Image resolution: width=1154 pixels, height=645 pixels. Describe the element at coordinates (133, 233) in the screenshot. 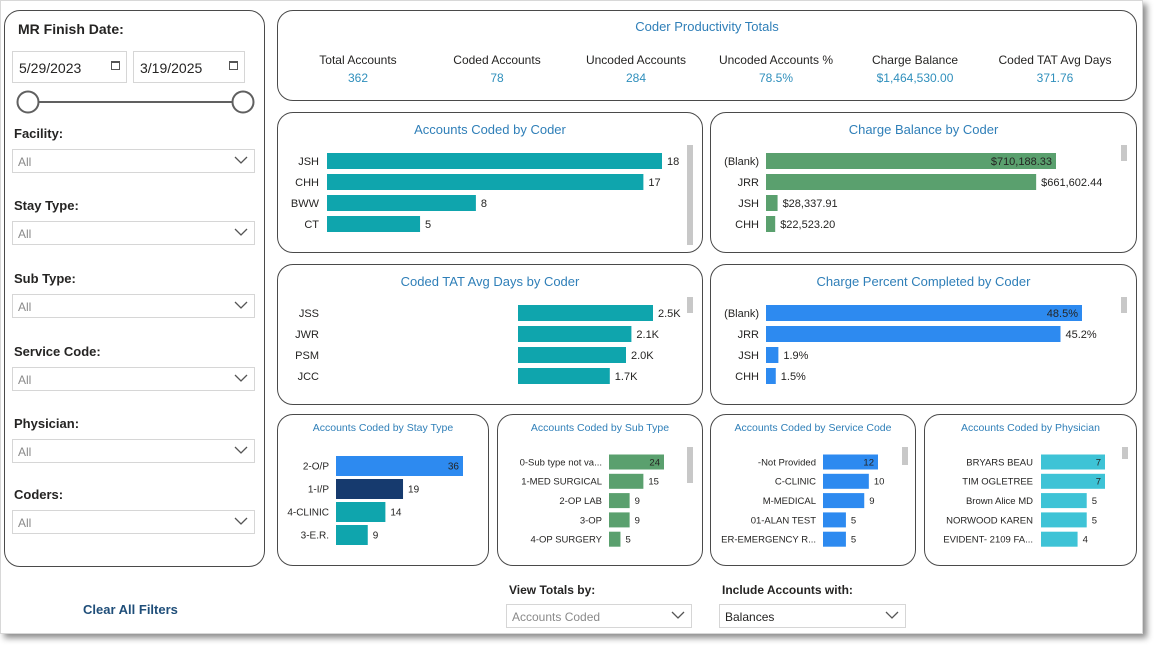

I see `stay-type-dropdown: All` at that location.